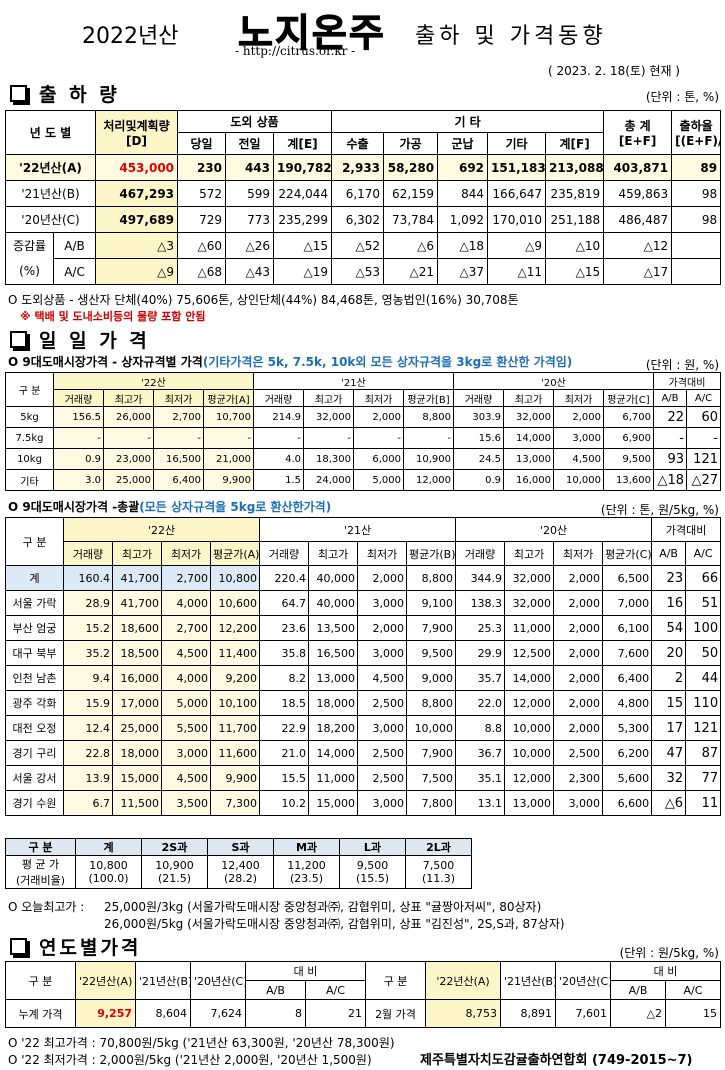  What do you see at coordinates (254, 122) in the screenshot?
I see `header-cell-text: 도외 상품` at bounding box center [254, 122].